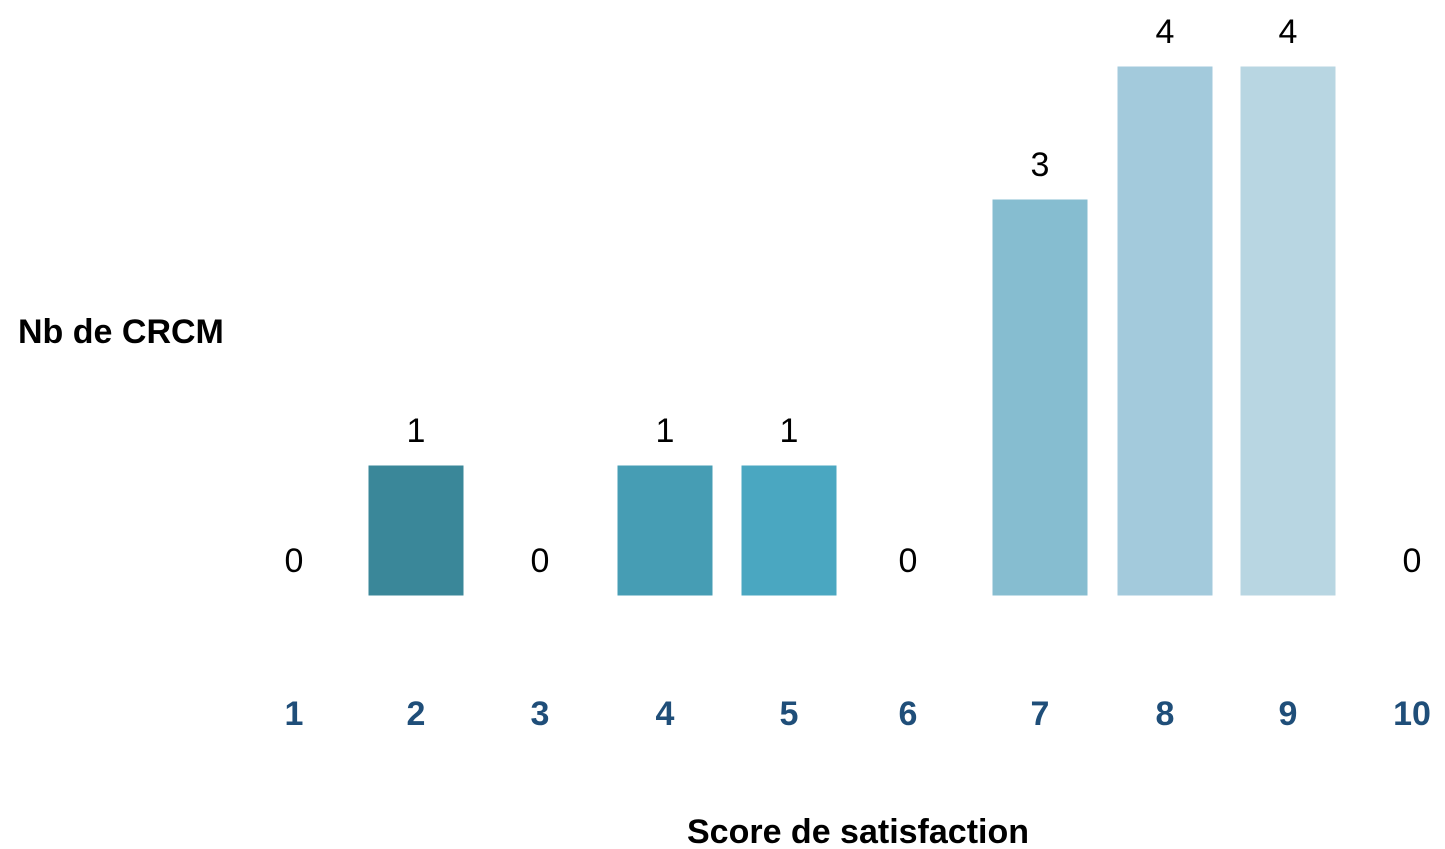 Image resolution: width=1445 pixels, height=849 pixels. What do you see at coordinates (1165, 714) in the screenshot?
I see `x-tick-8: 8` at bounding box center [1165, 714].